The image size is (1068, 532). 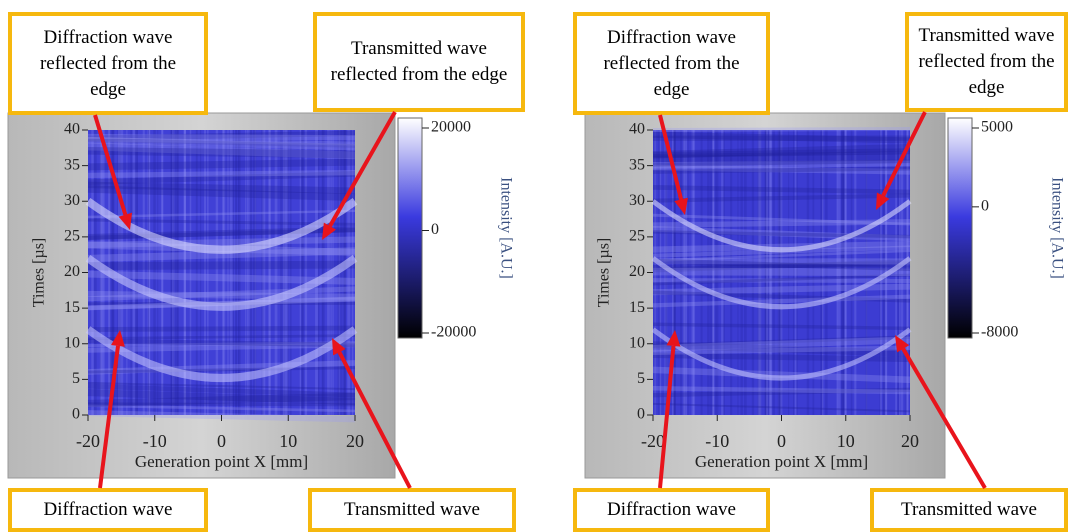 I want to click on colorbar-tick-label: -20000, so click(x=453, y=332).